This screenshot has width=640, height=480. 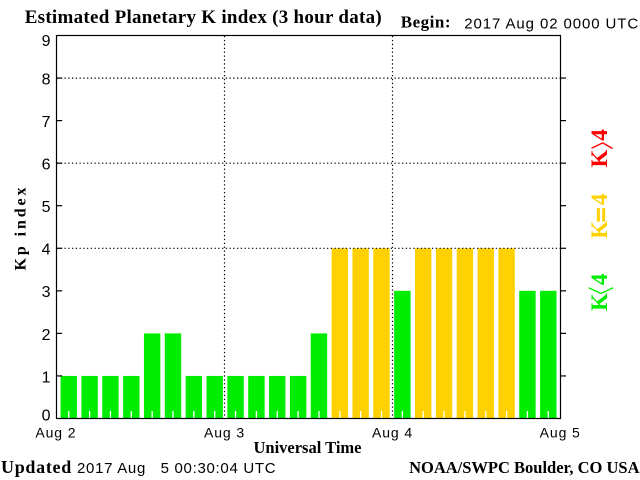 I want to click on svg-text: 8, so click(x=46, y=79).